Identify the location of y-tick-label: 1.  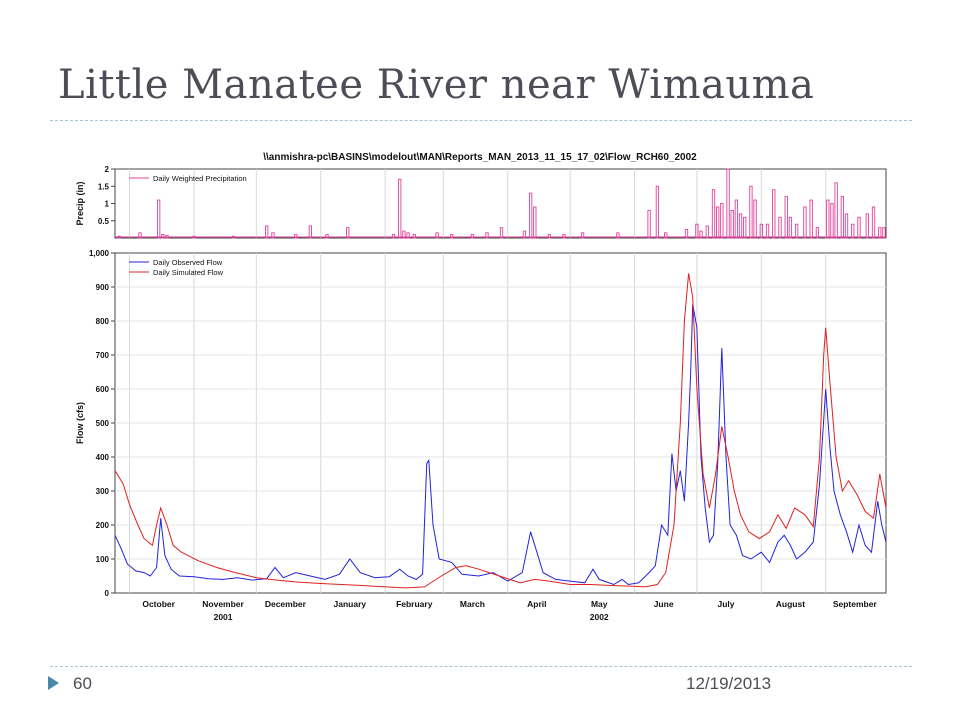
(107, 204).